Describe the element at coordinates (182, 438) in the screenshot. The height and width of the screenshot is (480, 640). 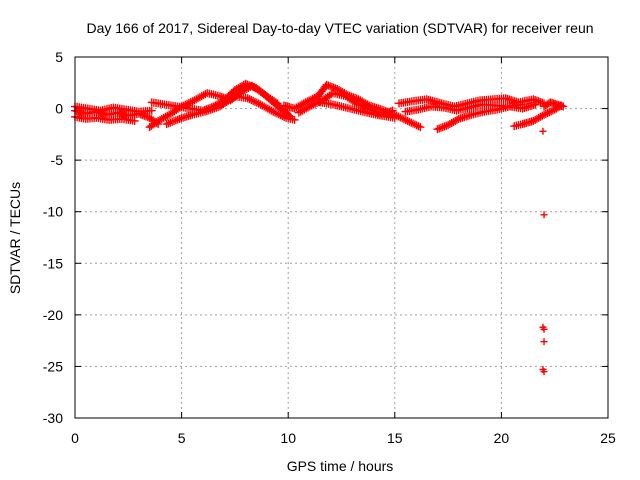
I see `x-tick-label: 5` at that location.